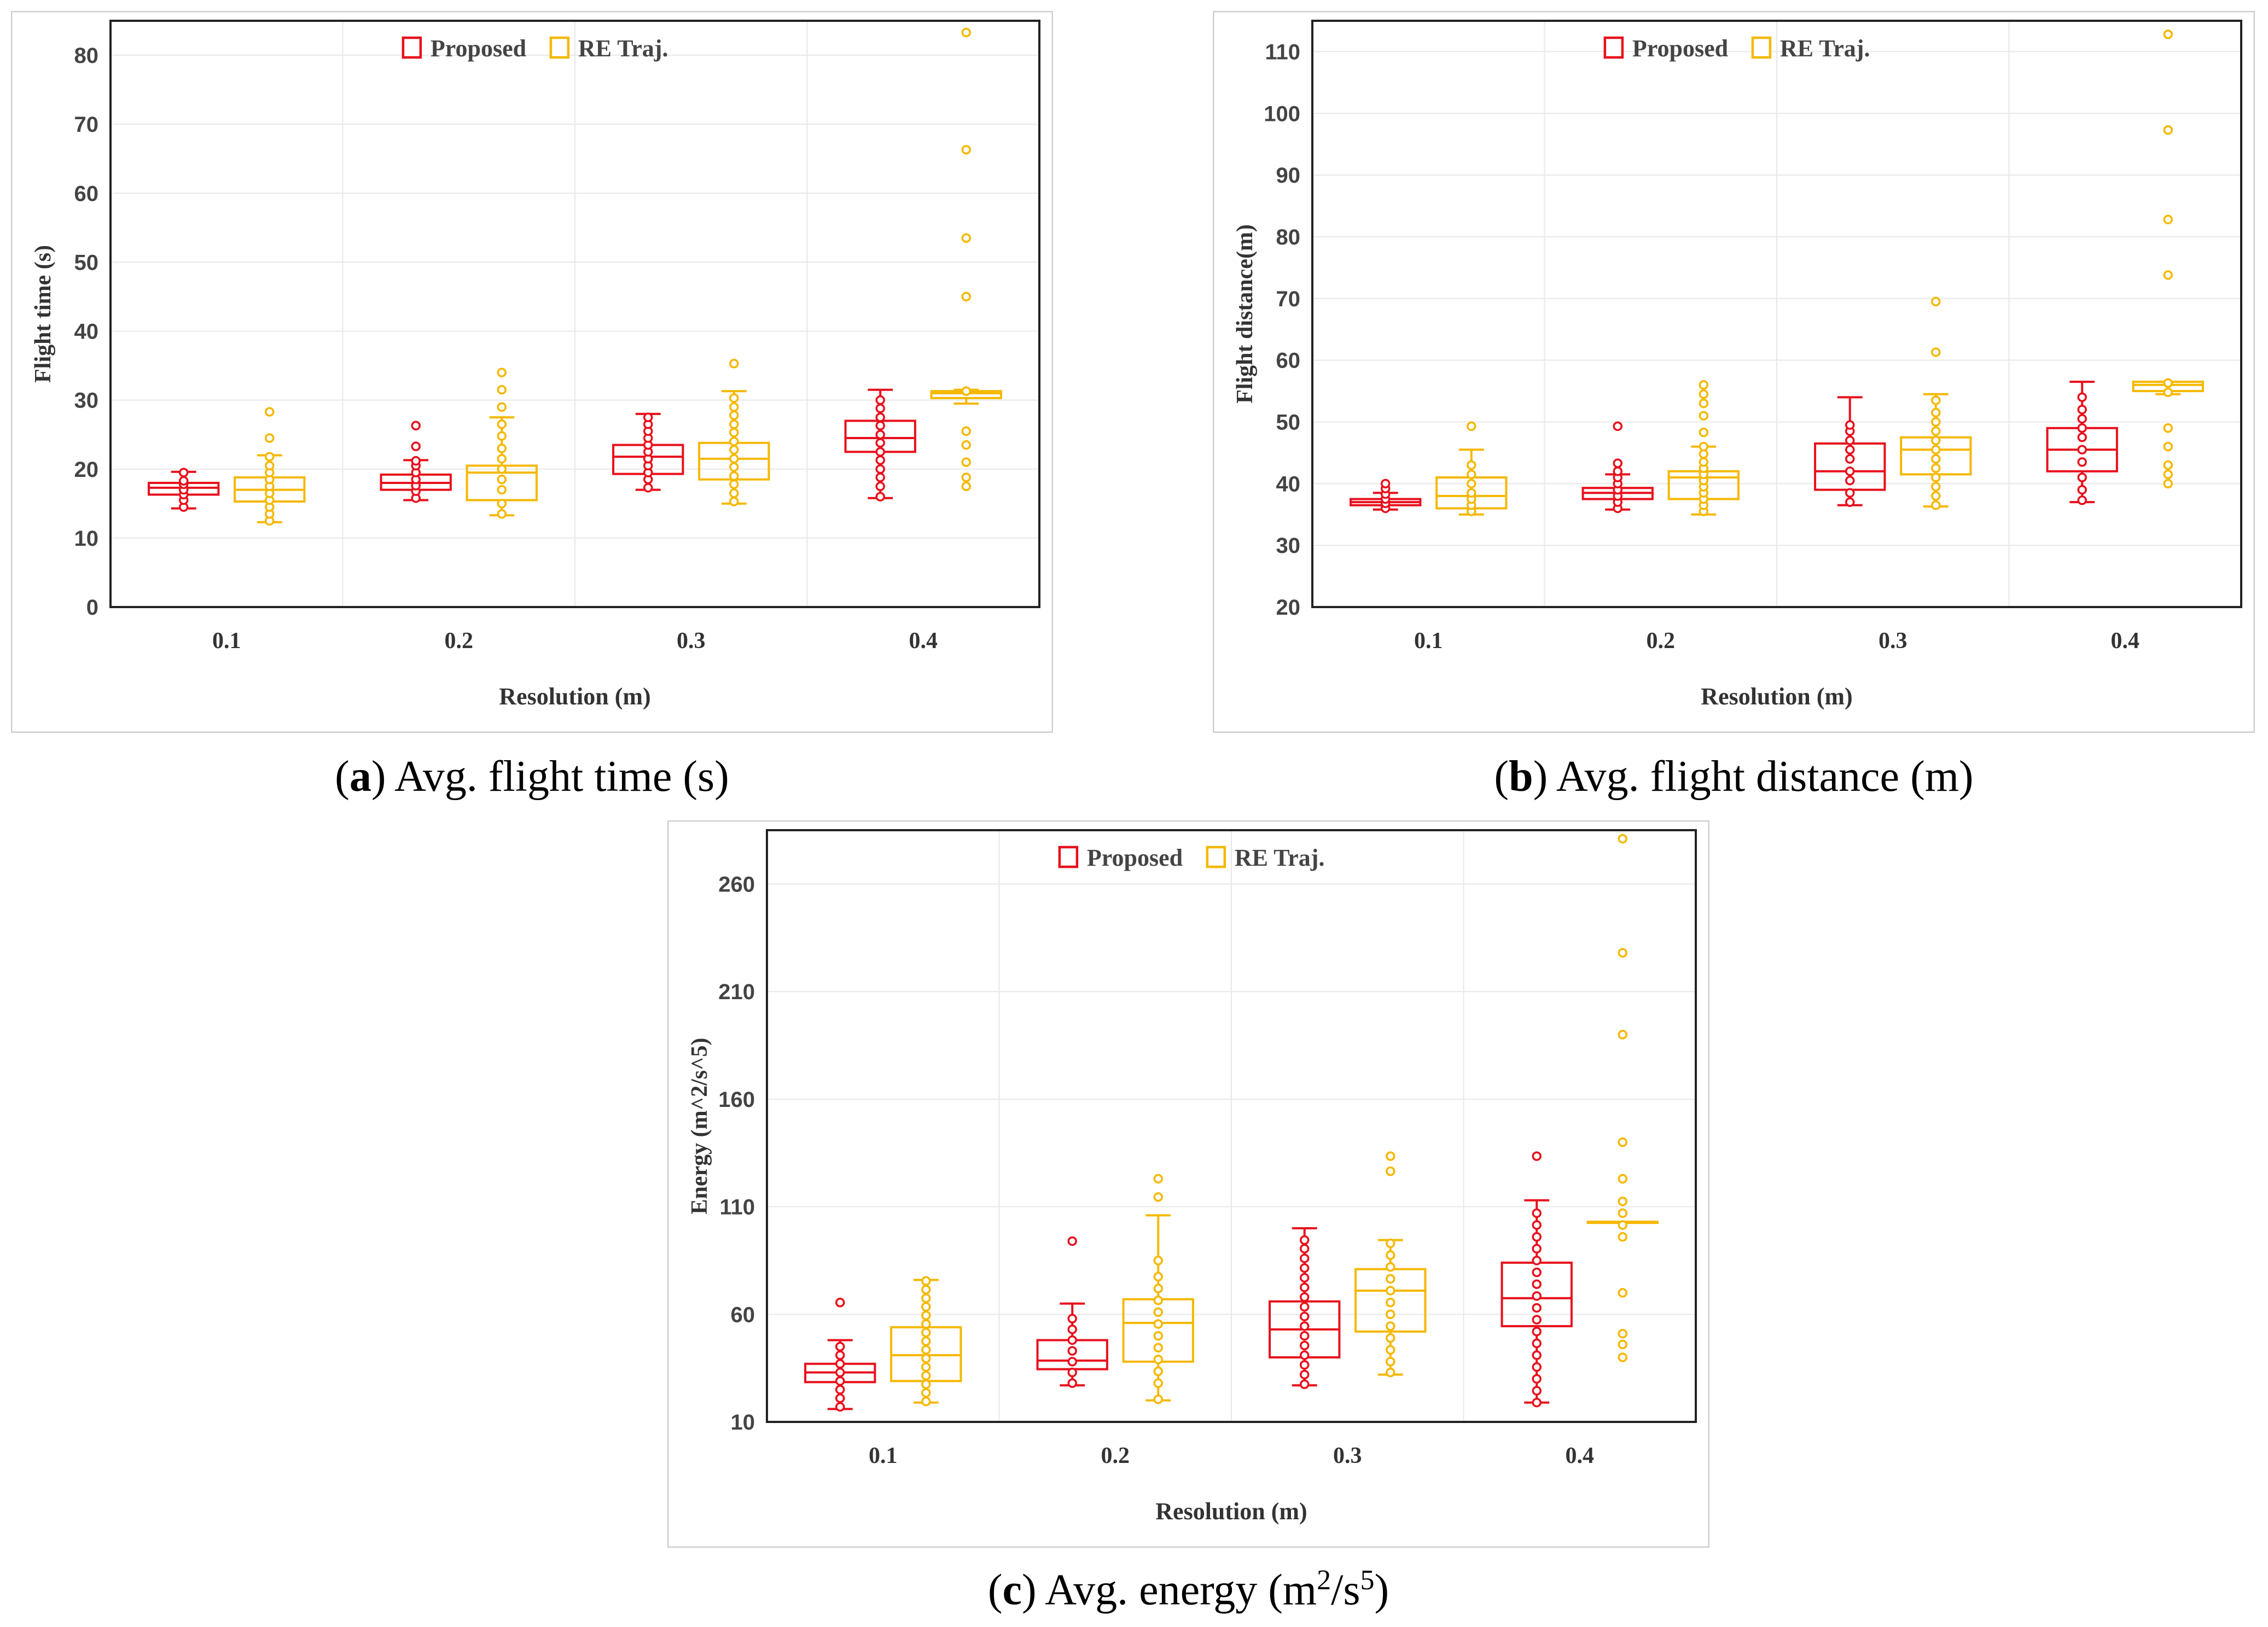 Image resolution: width=2268 pixels, height=1627 pixels. Describe the element at coordinates (559, 48) in the screenshot. I see `legend-swatch-re-traj` at that location.